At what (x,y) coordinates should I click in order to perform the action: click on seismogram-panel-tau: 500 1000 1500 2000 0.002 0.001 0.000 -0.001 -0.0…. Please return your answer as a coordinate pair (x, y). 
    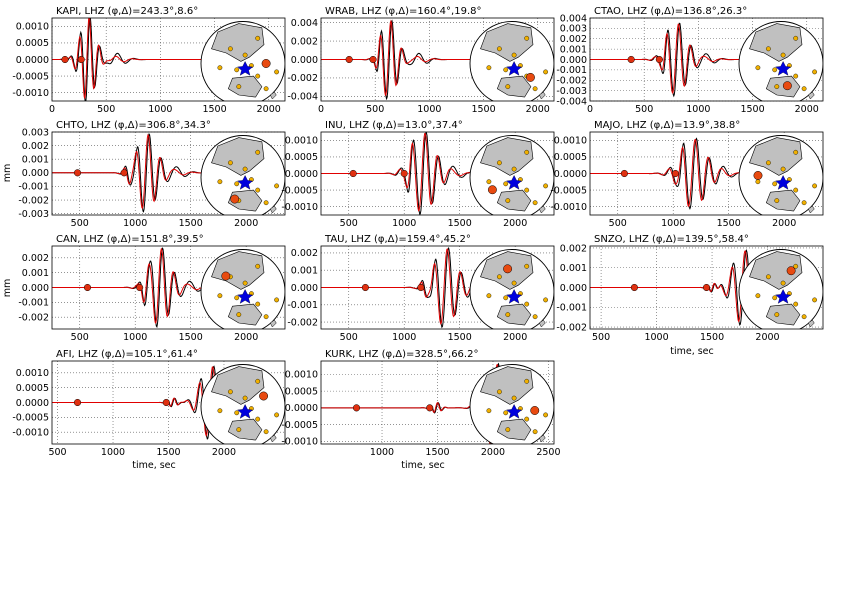
    Looking at the image, I should click on (421, 288).